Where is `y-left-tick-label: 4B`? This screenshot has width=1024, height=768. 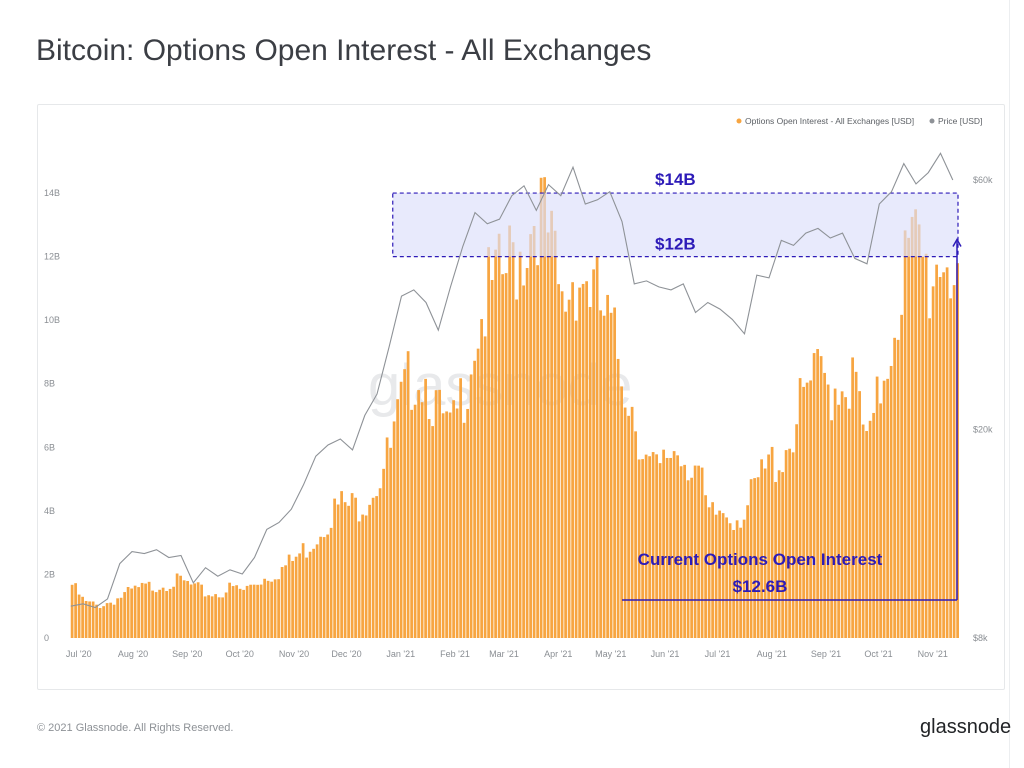 y-left-tick-label: 4B is located at coordinates (49, 511).